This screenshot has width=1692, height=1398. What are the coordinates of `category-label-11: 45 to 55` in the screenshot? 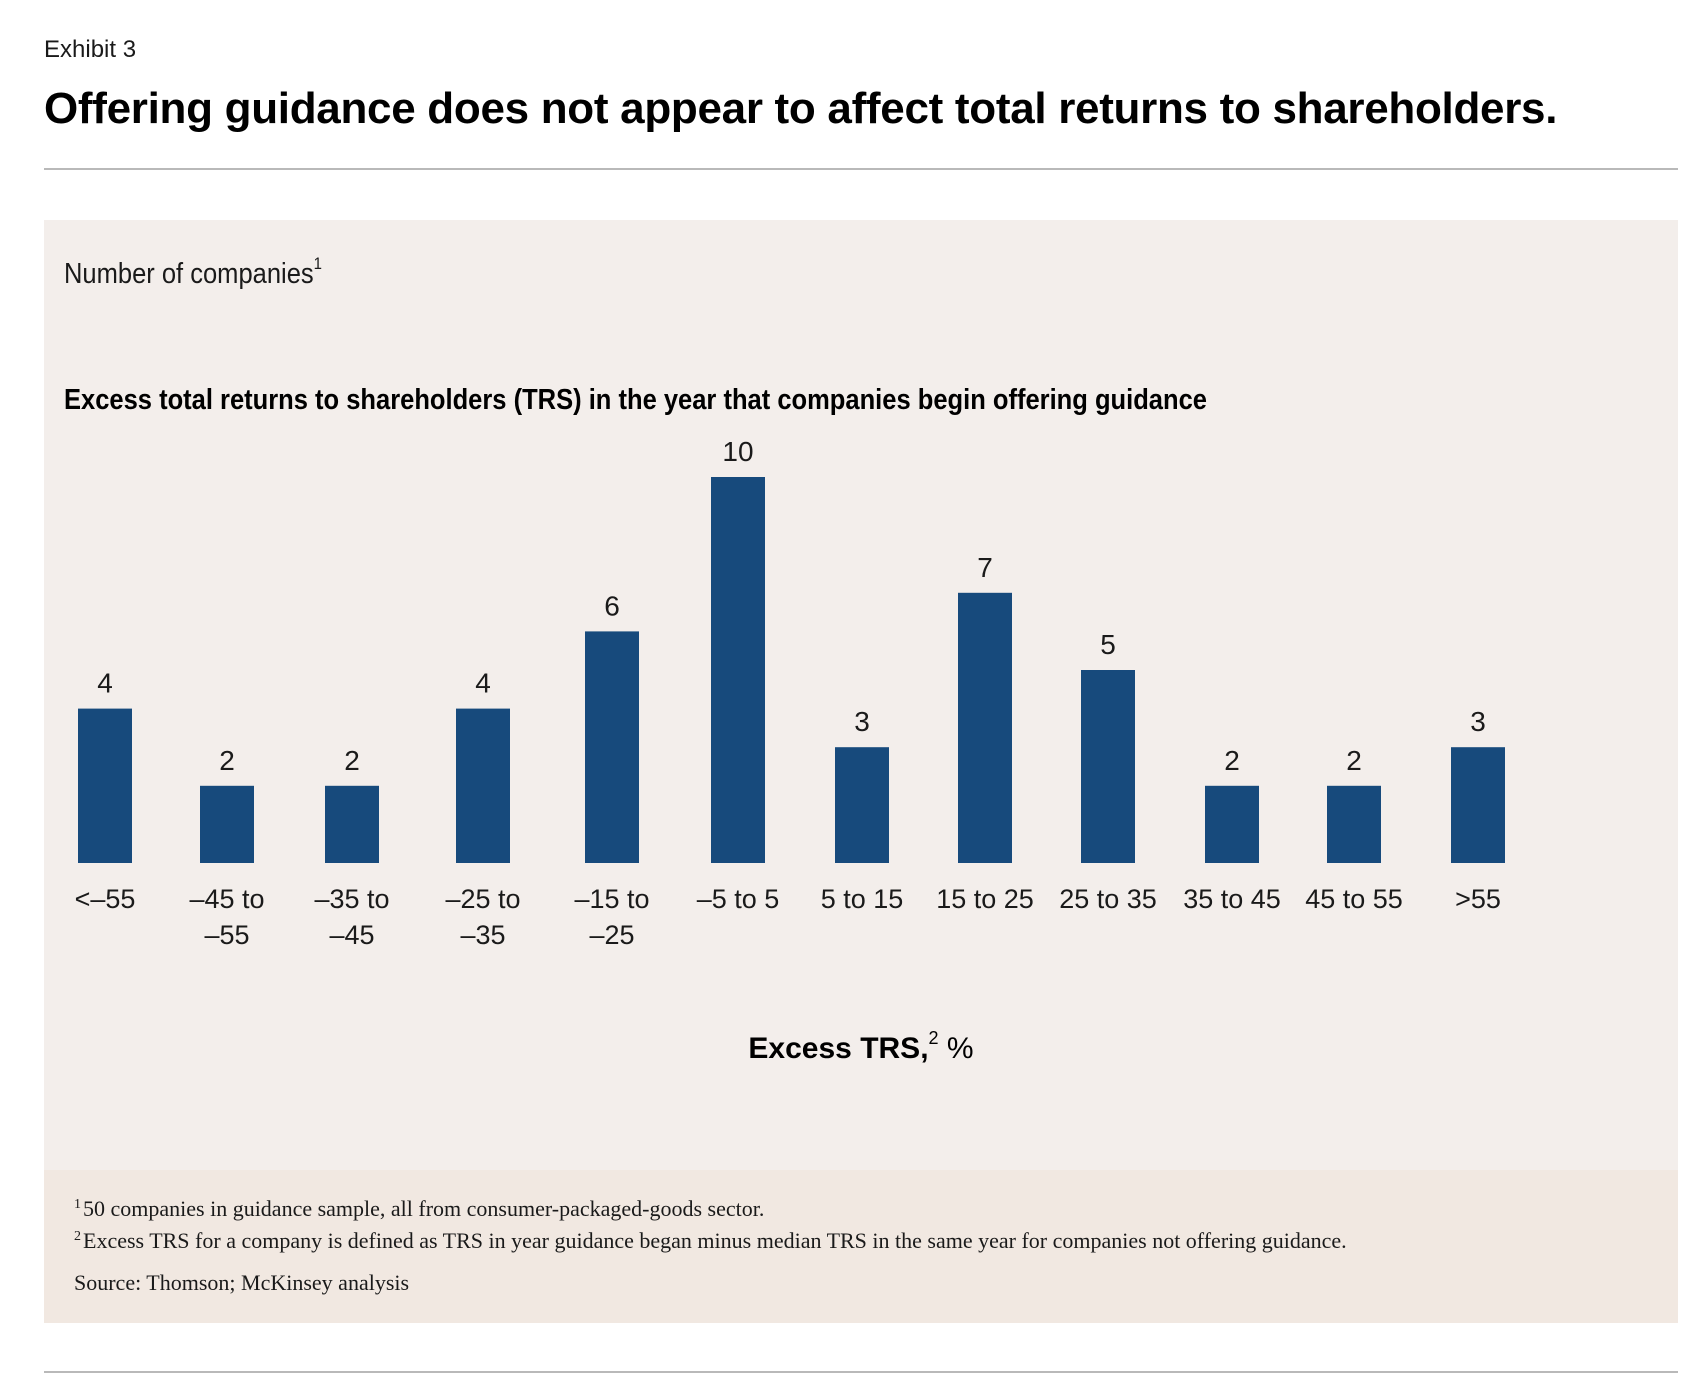 It's located at (1354, 899).